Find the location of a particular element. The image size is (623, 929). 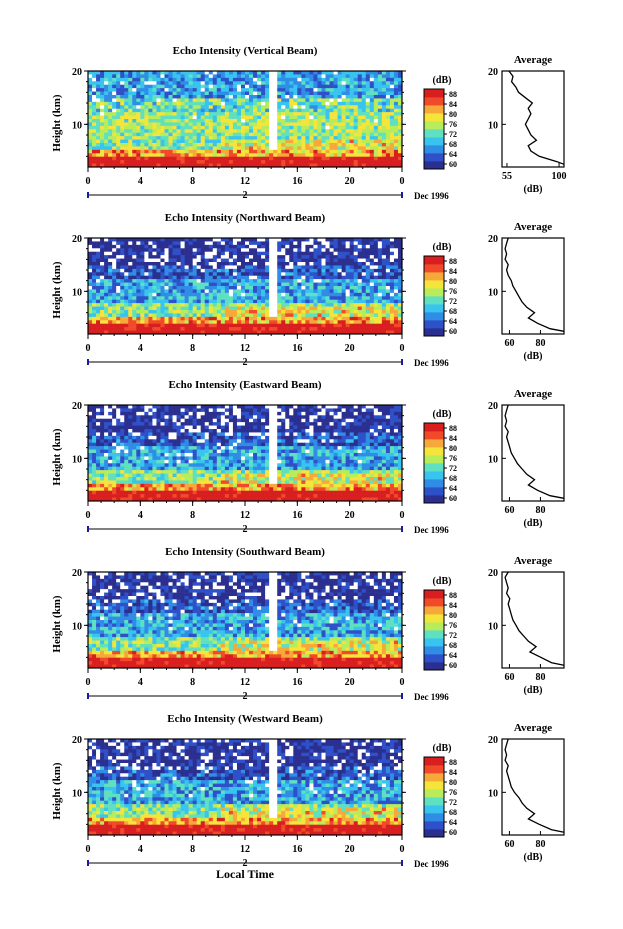

x-tick-label: 8 is located at coordinates (192, 515).